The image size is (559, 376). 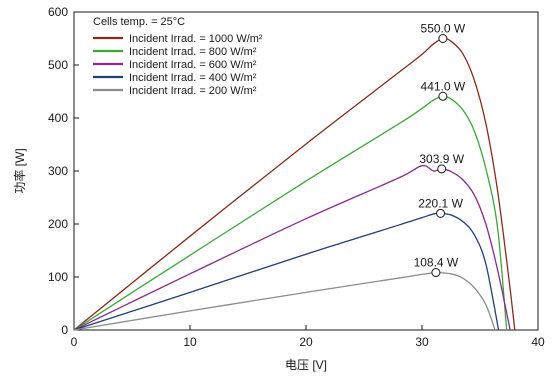 I want to click on legend-entry: Incident Irrad. = 400 W/m², so click(x=193, y=78).